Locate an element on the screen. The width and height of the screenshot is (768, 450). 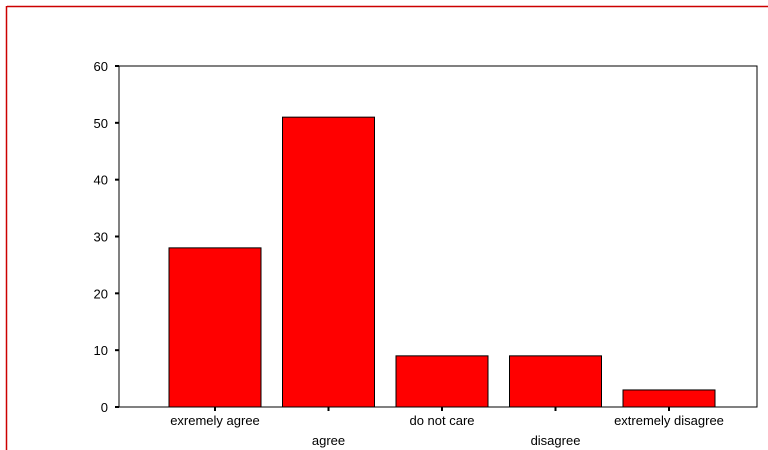
x-category-label: disagree is located at coordinates (556, 440).